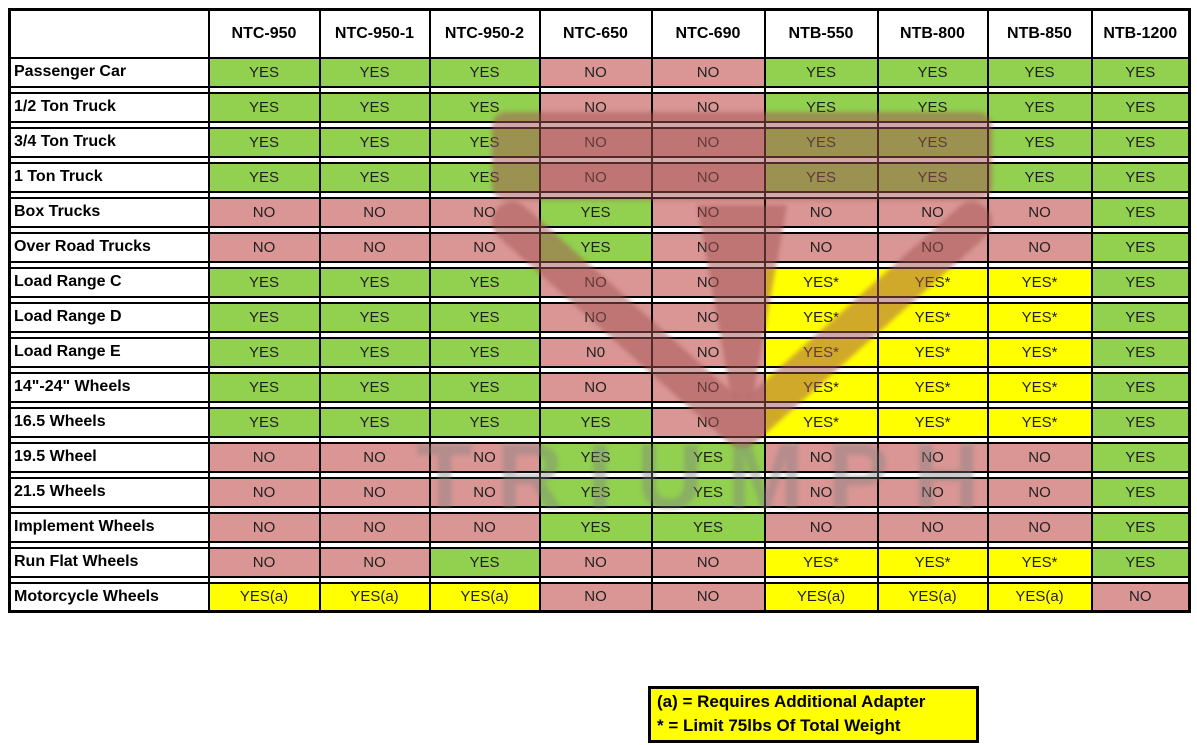  Describe the element at coordinates (109, 422) in the screenshot. I see `row-label: 16.5 Wheels` at that location.